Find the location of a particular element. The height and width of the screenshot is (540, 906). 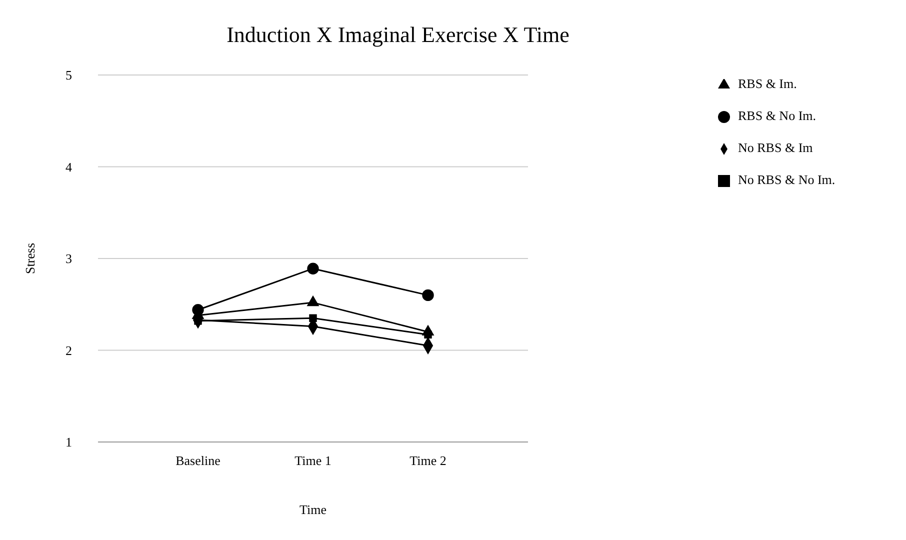

x-tick-label: Time 2 is located at coordinates (428, 460).